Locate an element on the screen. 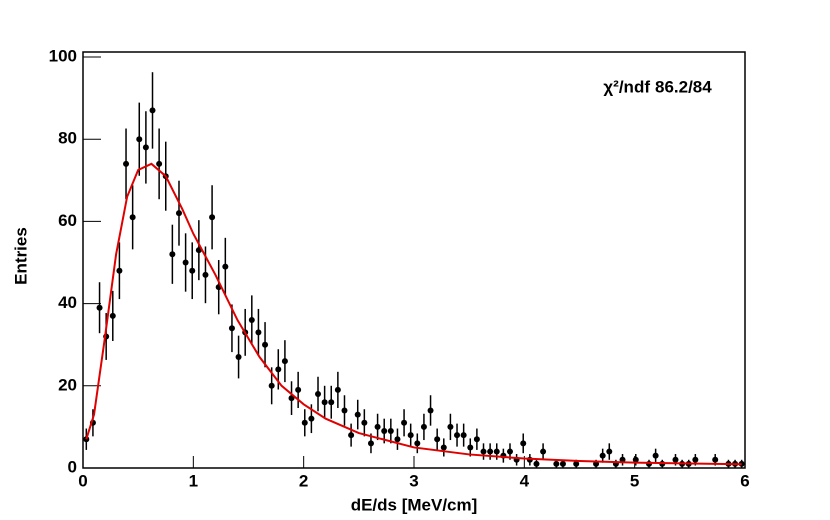 This screenshot has height=520, width=830. x-tick-label: 4 is located at coordinates (525, 480).